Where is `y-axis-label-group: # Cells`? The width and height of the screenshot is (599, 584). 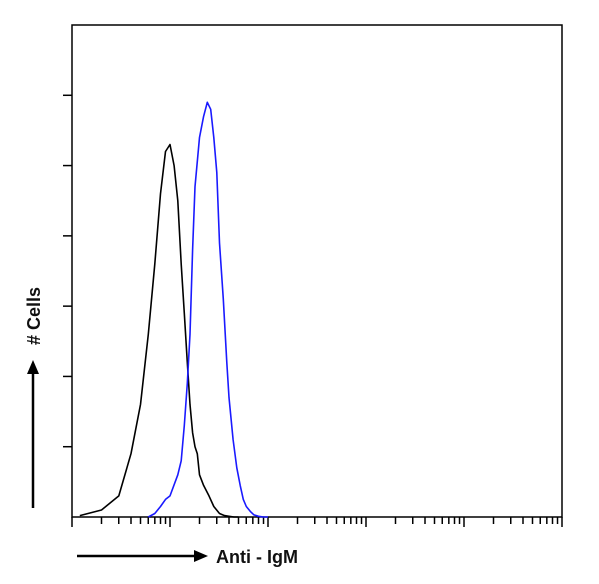
y-axis-label-group: # Cells is located at coordinates (34, 397).